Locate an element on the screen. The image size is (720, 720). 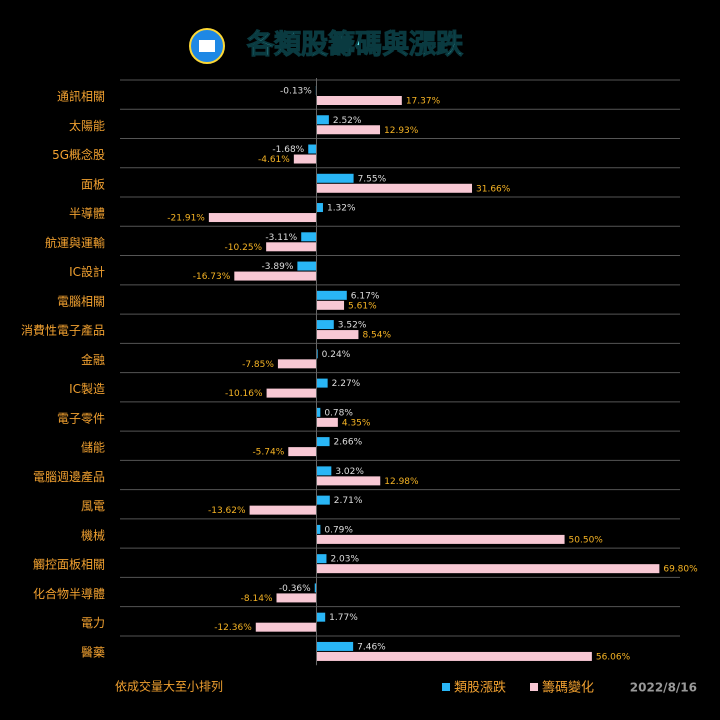
value-label: -7.85% is located at coordinates (258, 365).